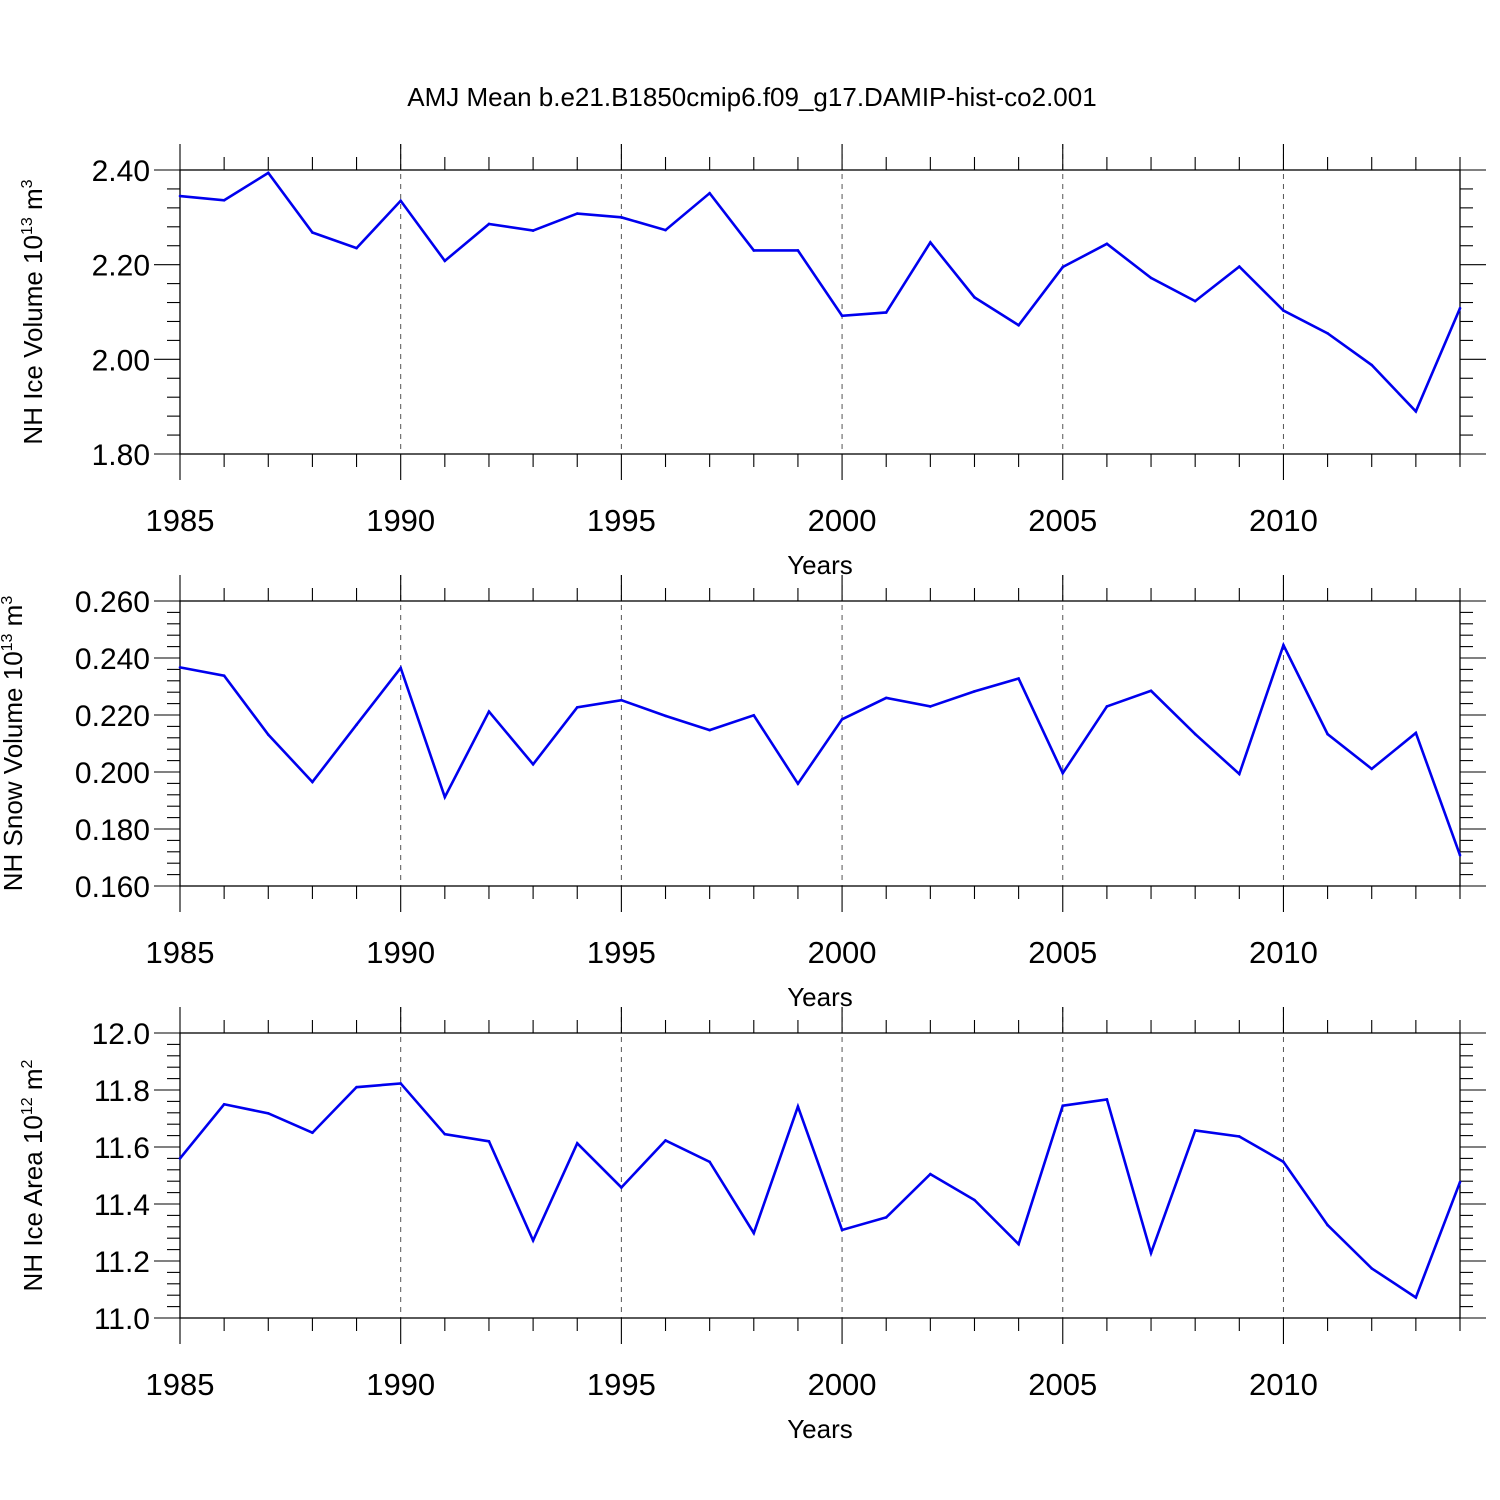 Image resolution: width=1500 pixels, height=1500 pixels. I want to click on y-tick-label: 2.40, so click(121, 171).